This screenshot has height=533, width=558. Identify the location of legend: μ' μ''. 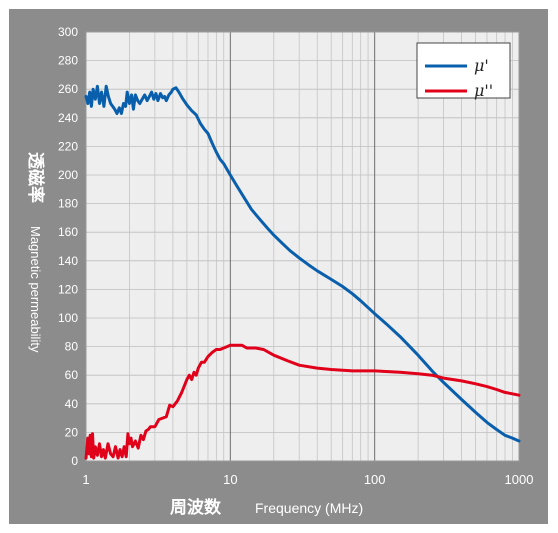
(463, 71).